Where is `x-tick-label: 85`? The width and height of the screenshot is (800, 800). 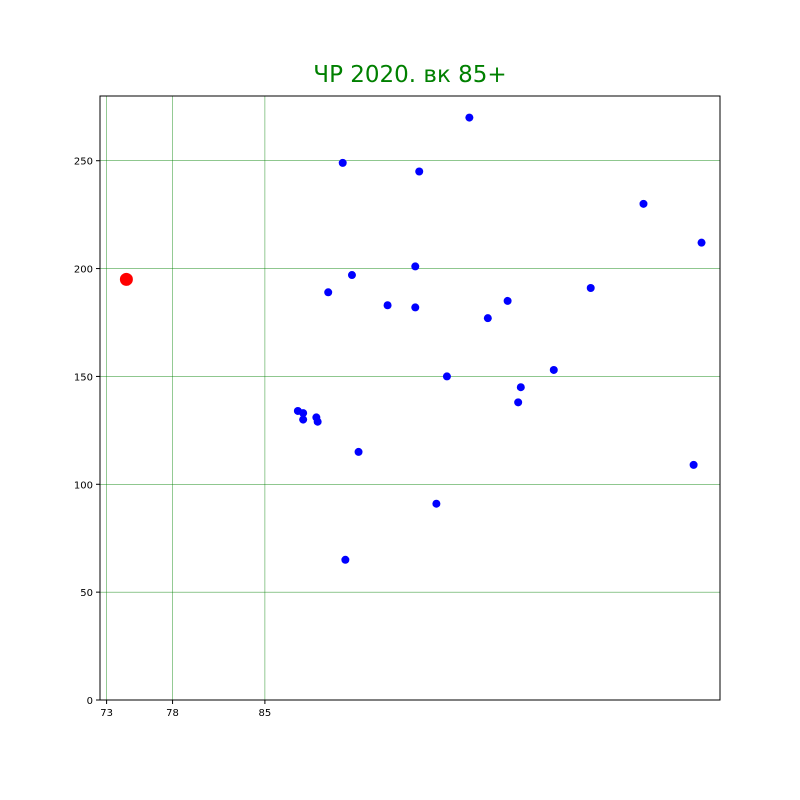
x-tick-label: 85 is located at coordinates (265, 713).